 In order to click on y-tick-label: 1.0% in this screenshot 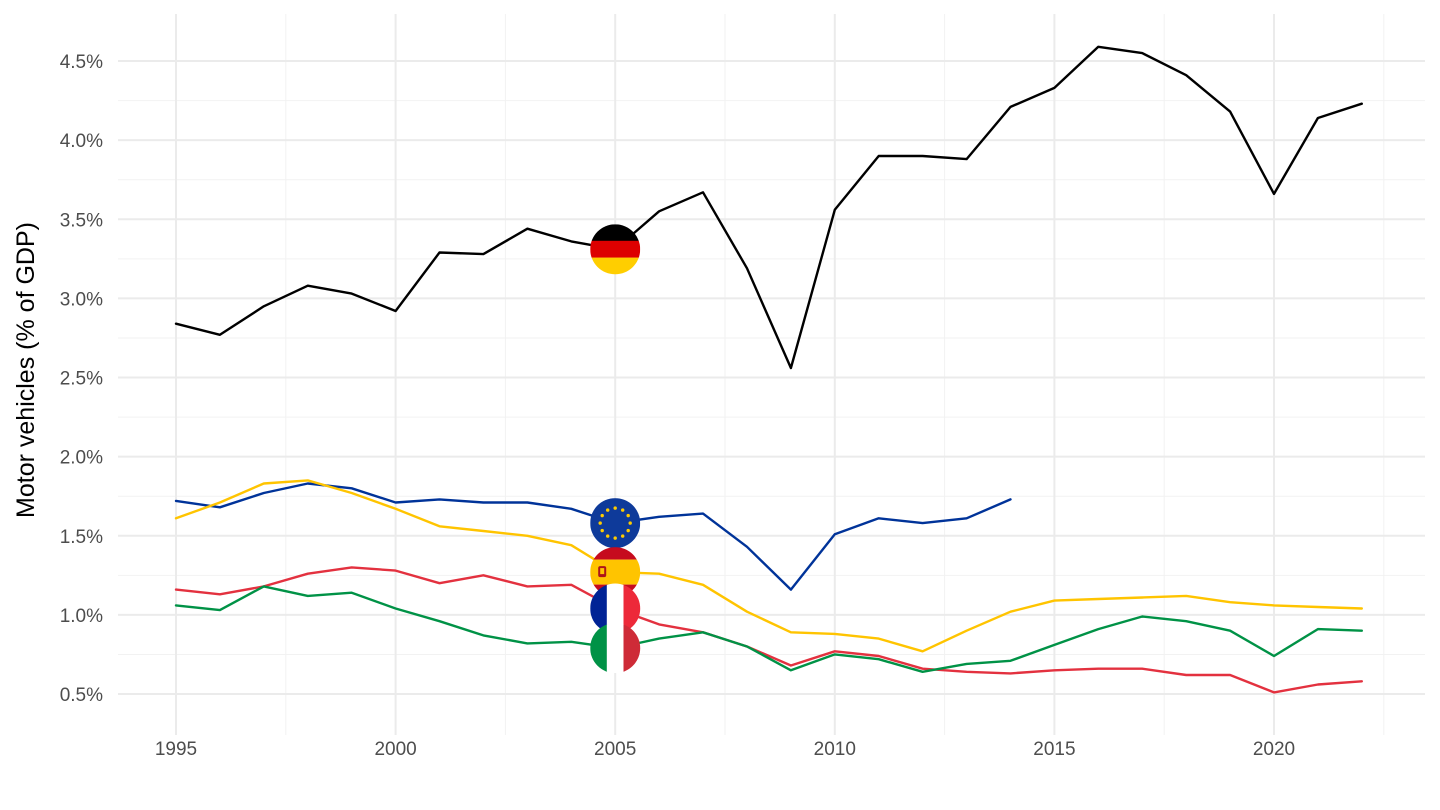, I will do `click(81, 616)`.